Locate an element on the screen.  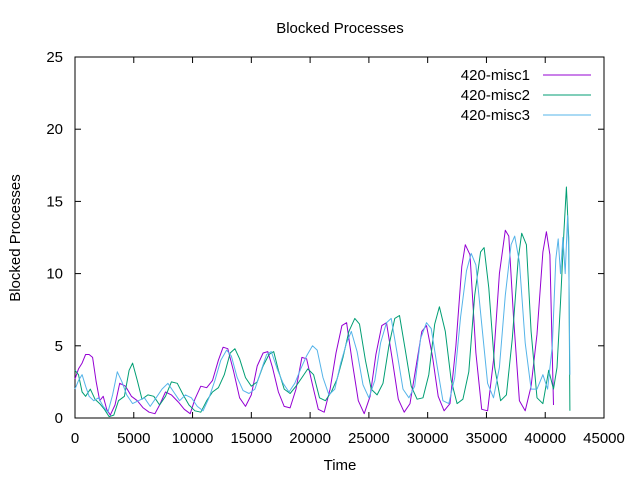
y-tick-label: 10 is located at coordinates (54, 274).